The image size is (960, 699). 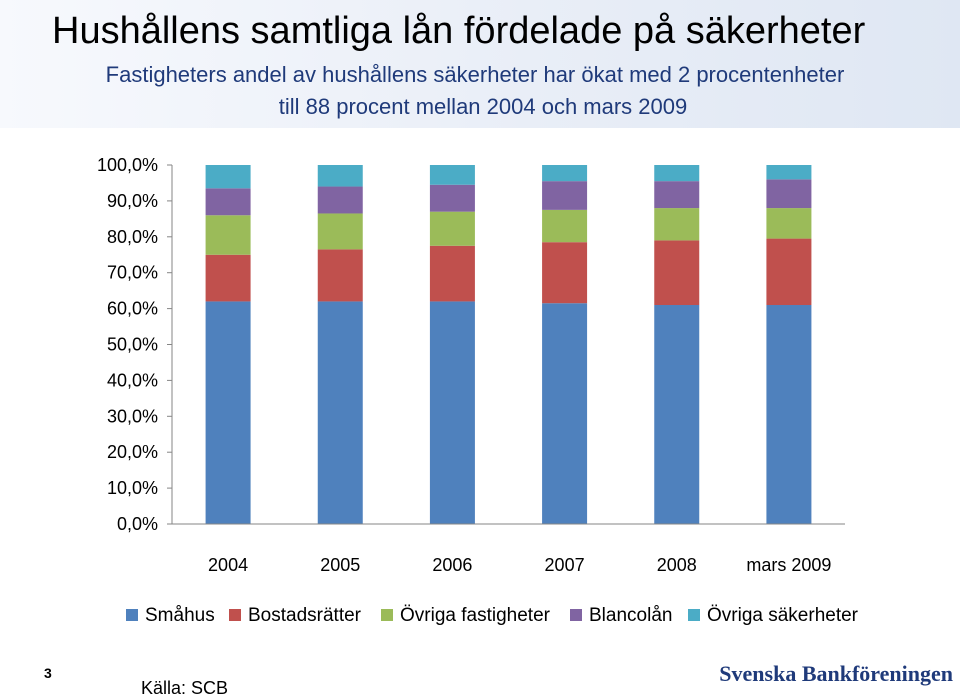 I want to click on bar-småhus-2006, so click(x=452, y=412).